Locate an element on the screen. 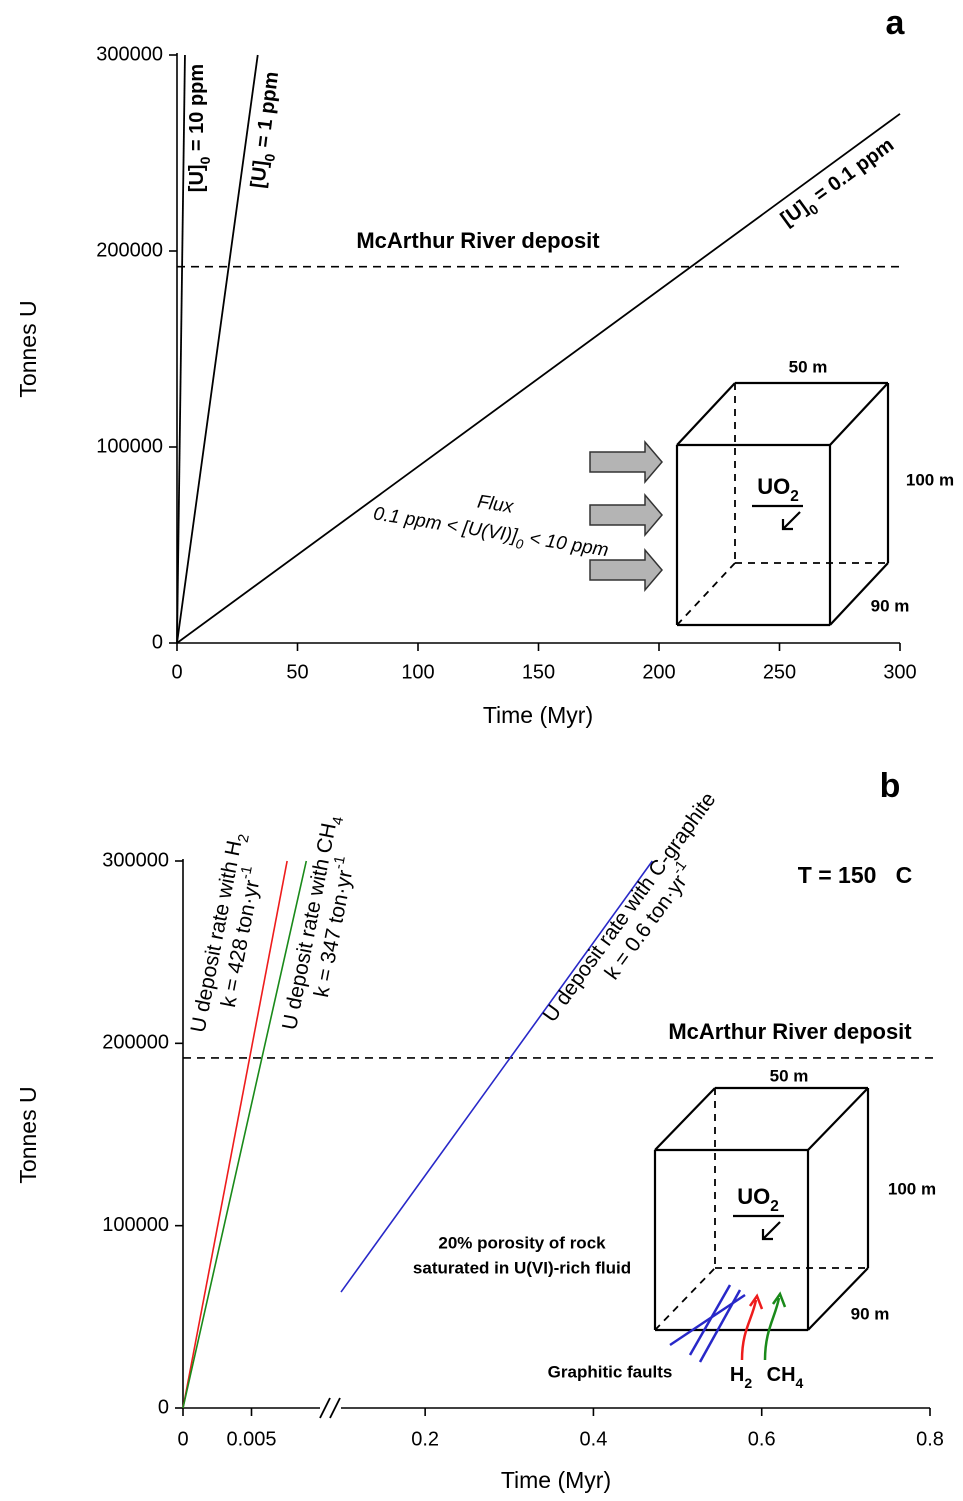  cube-a is located at coordinates (782, 504).